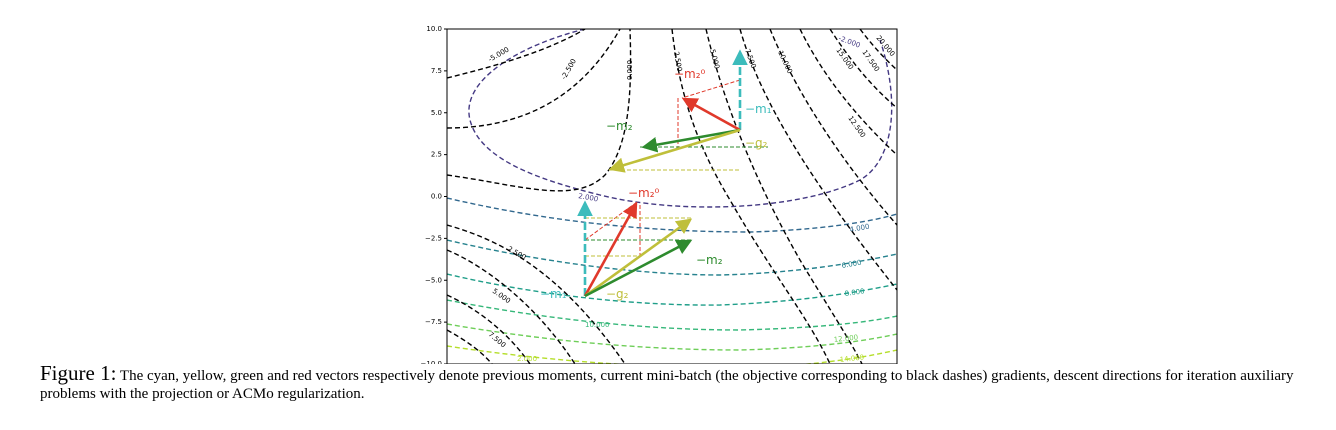 This screenshot has width=1336, height=430. Describe the element at coordinates (851, 358) in the screenshot. I see `contour-label: 14.000` at that location.